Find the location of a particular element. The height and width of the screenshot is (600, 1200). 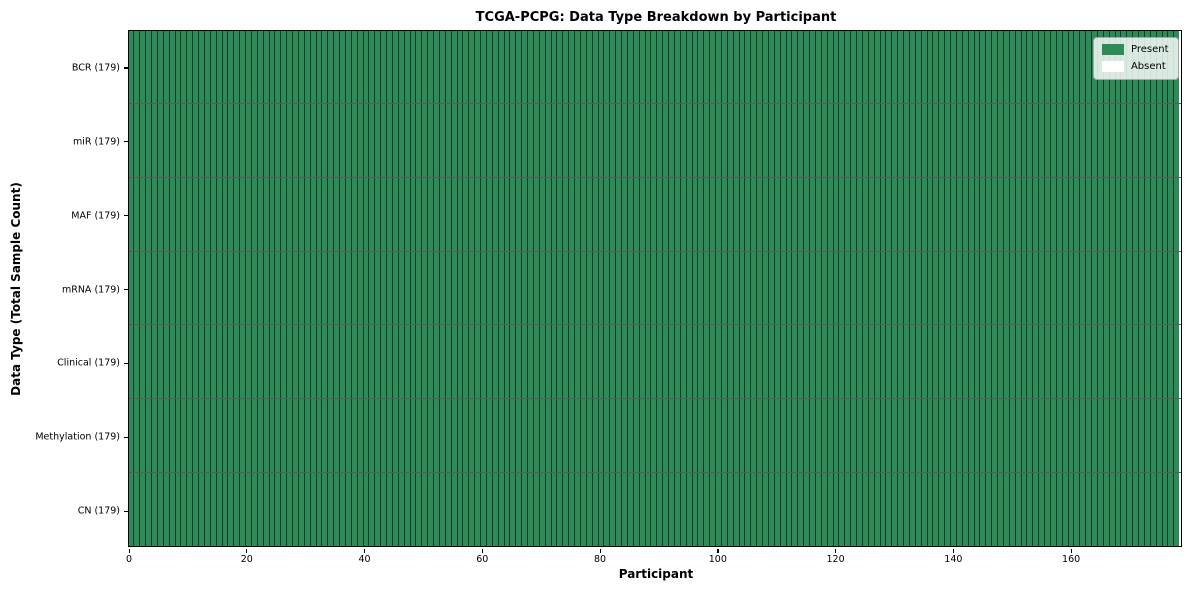

y-tick-mark is located at coordinates (126, 216).